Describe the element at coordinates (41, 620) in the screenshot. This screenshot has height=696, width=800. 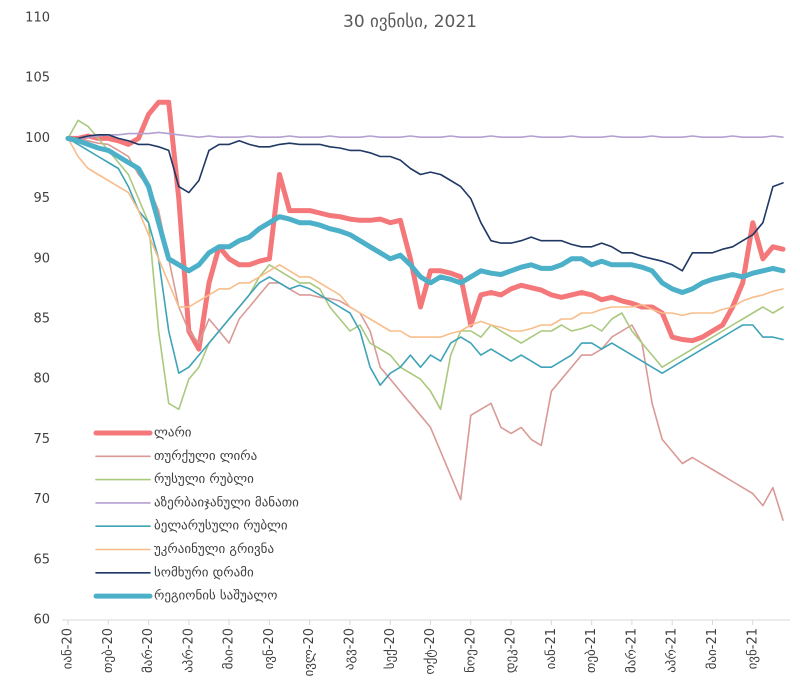
I see `y-tick-label: 60` at that location.